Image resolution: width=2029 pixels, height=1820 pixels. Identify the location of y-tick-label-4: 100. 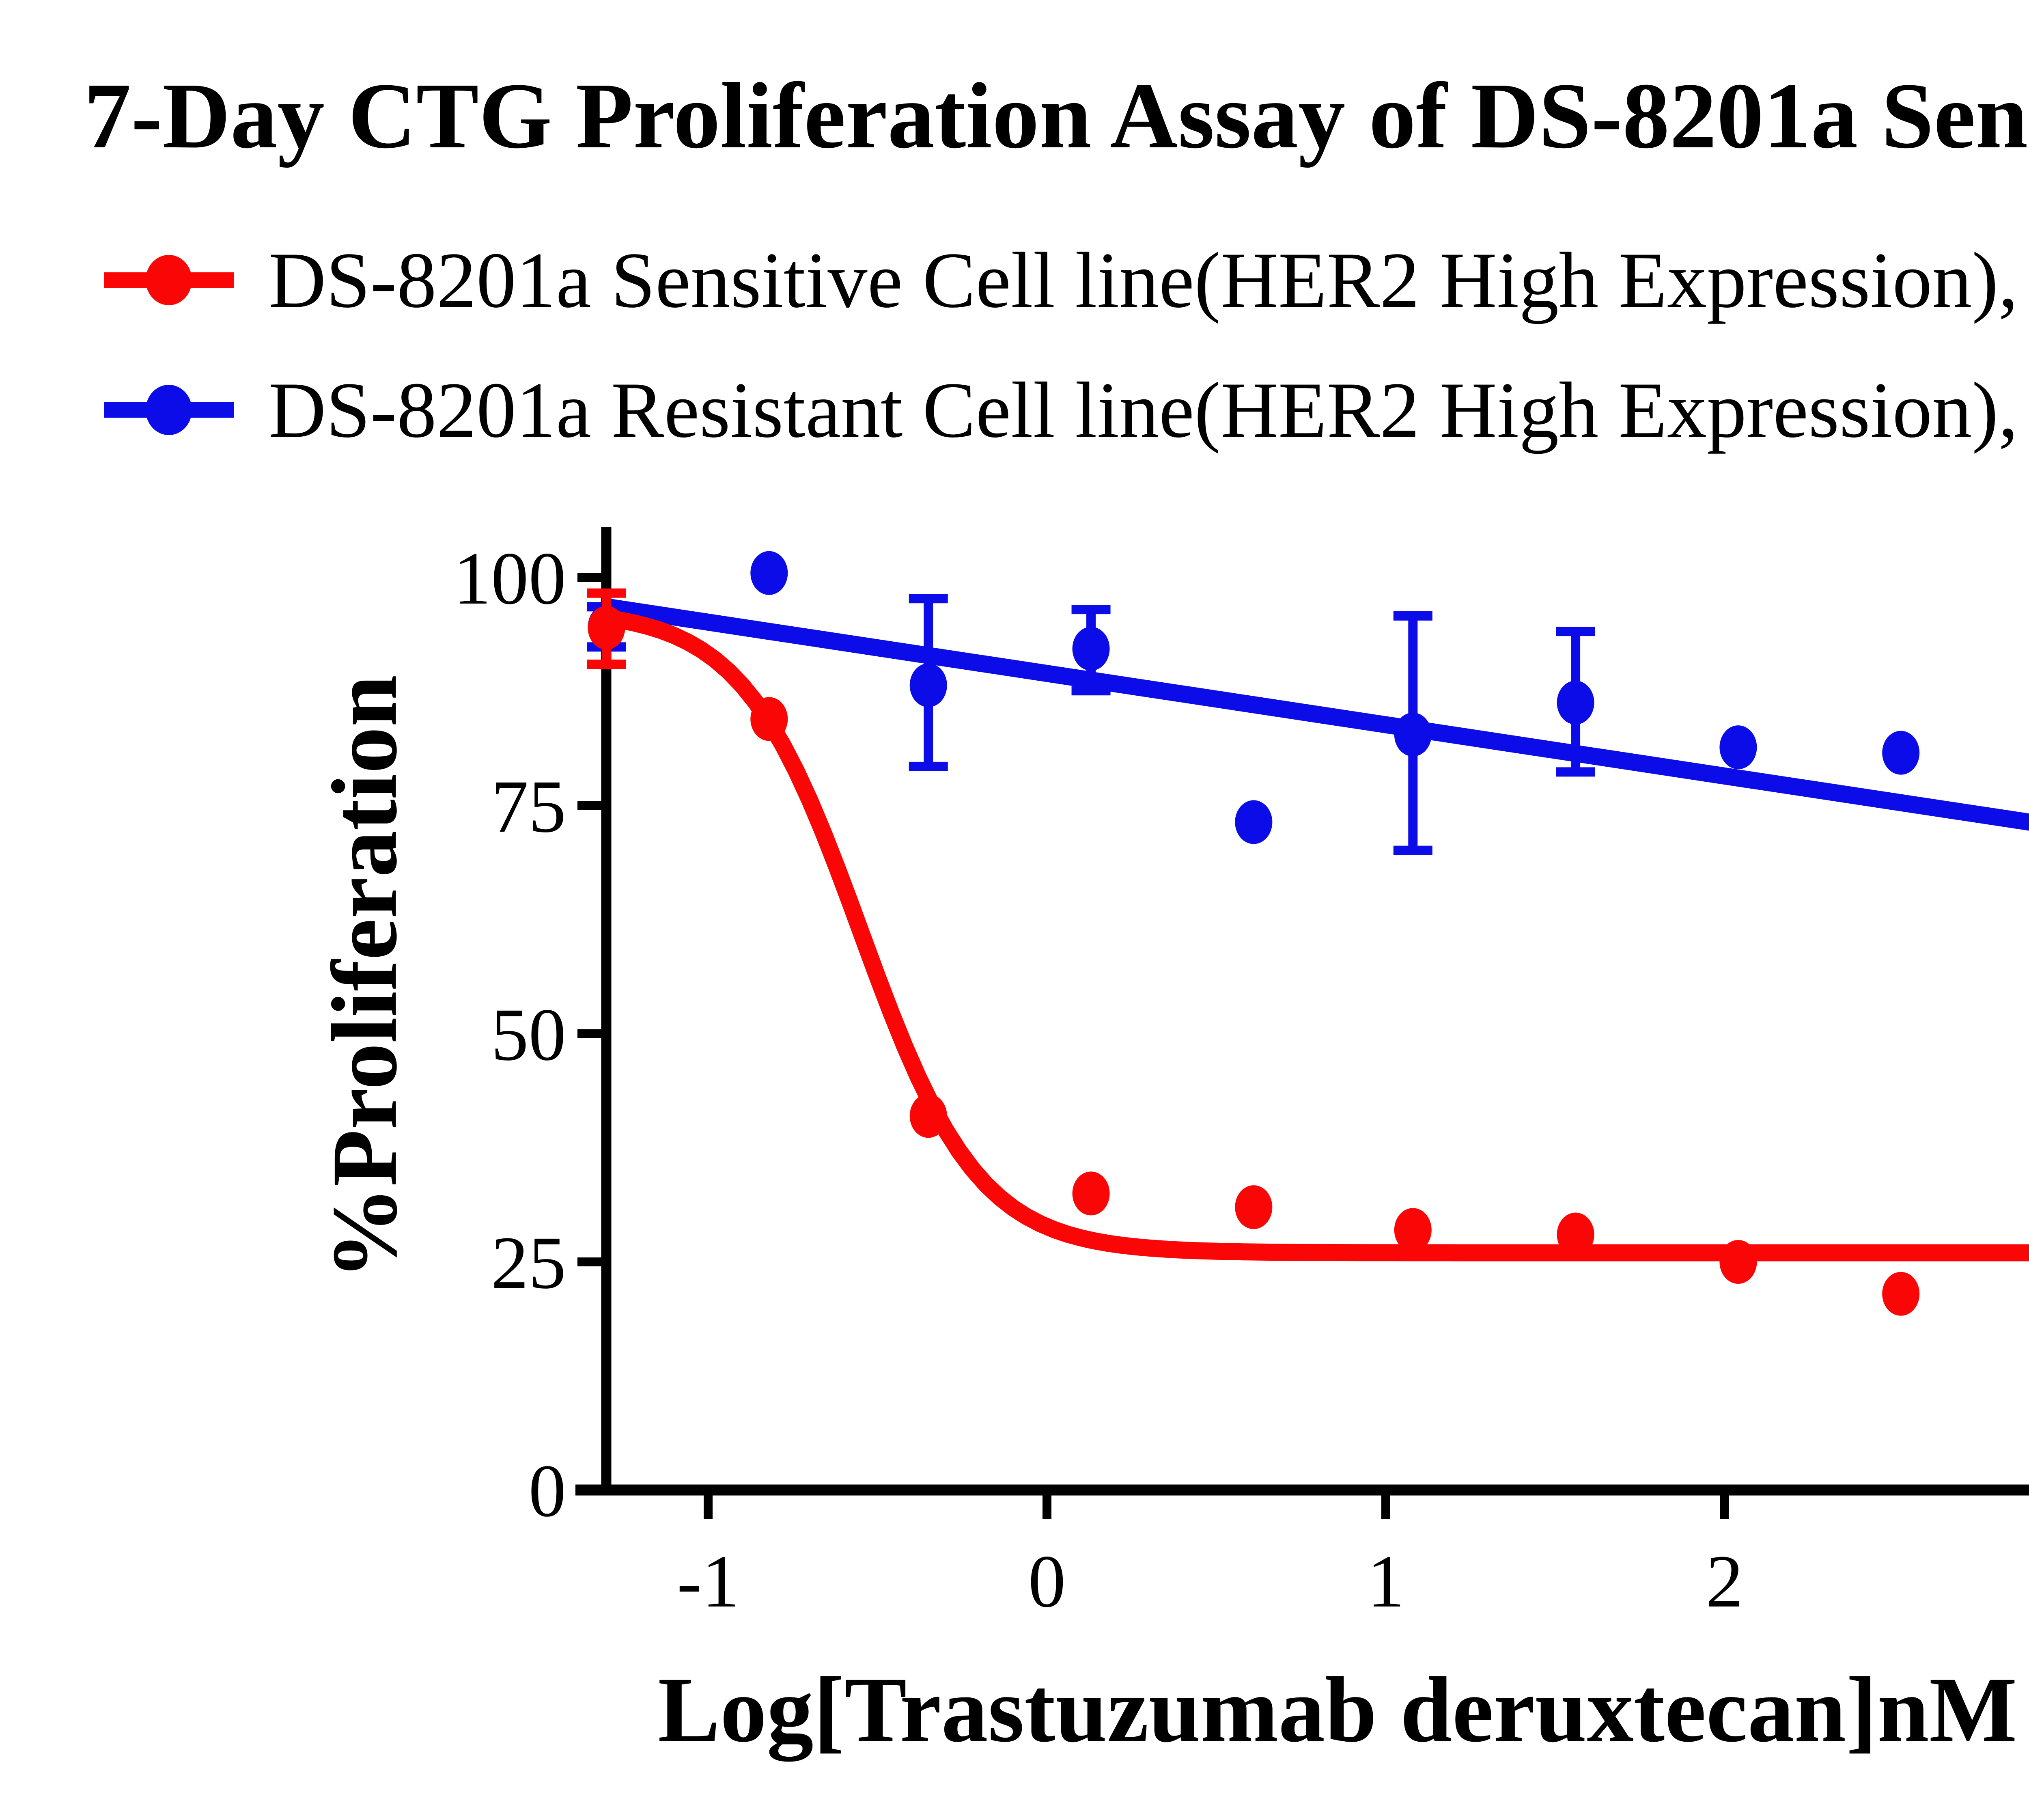
(510, 578).